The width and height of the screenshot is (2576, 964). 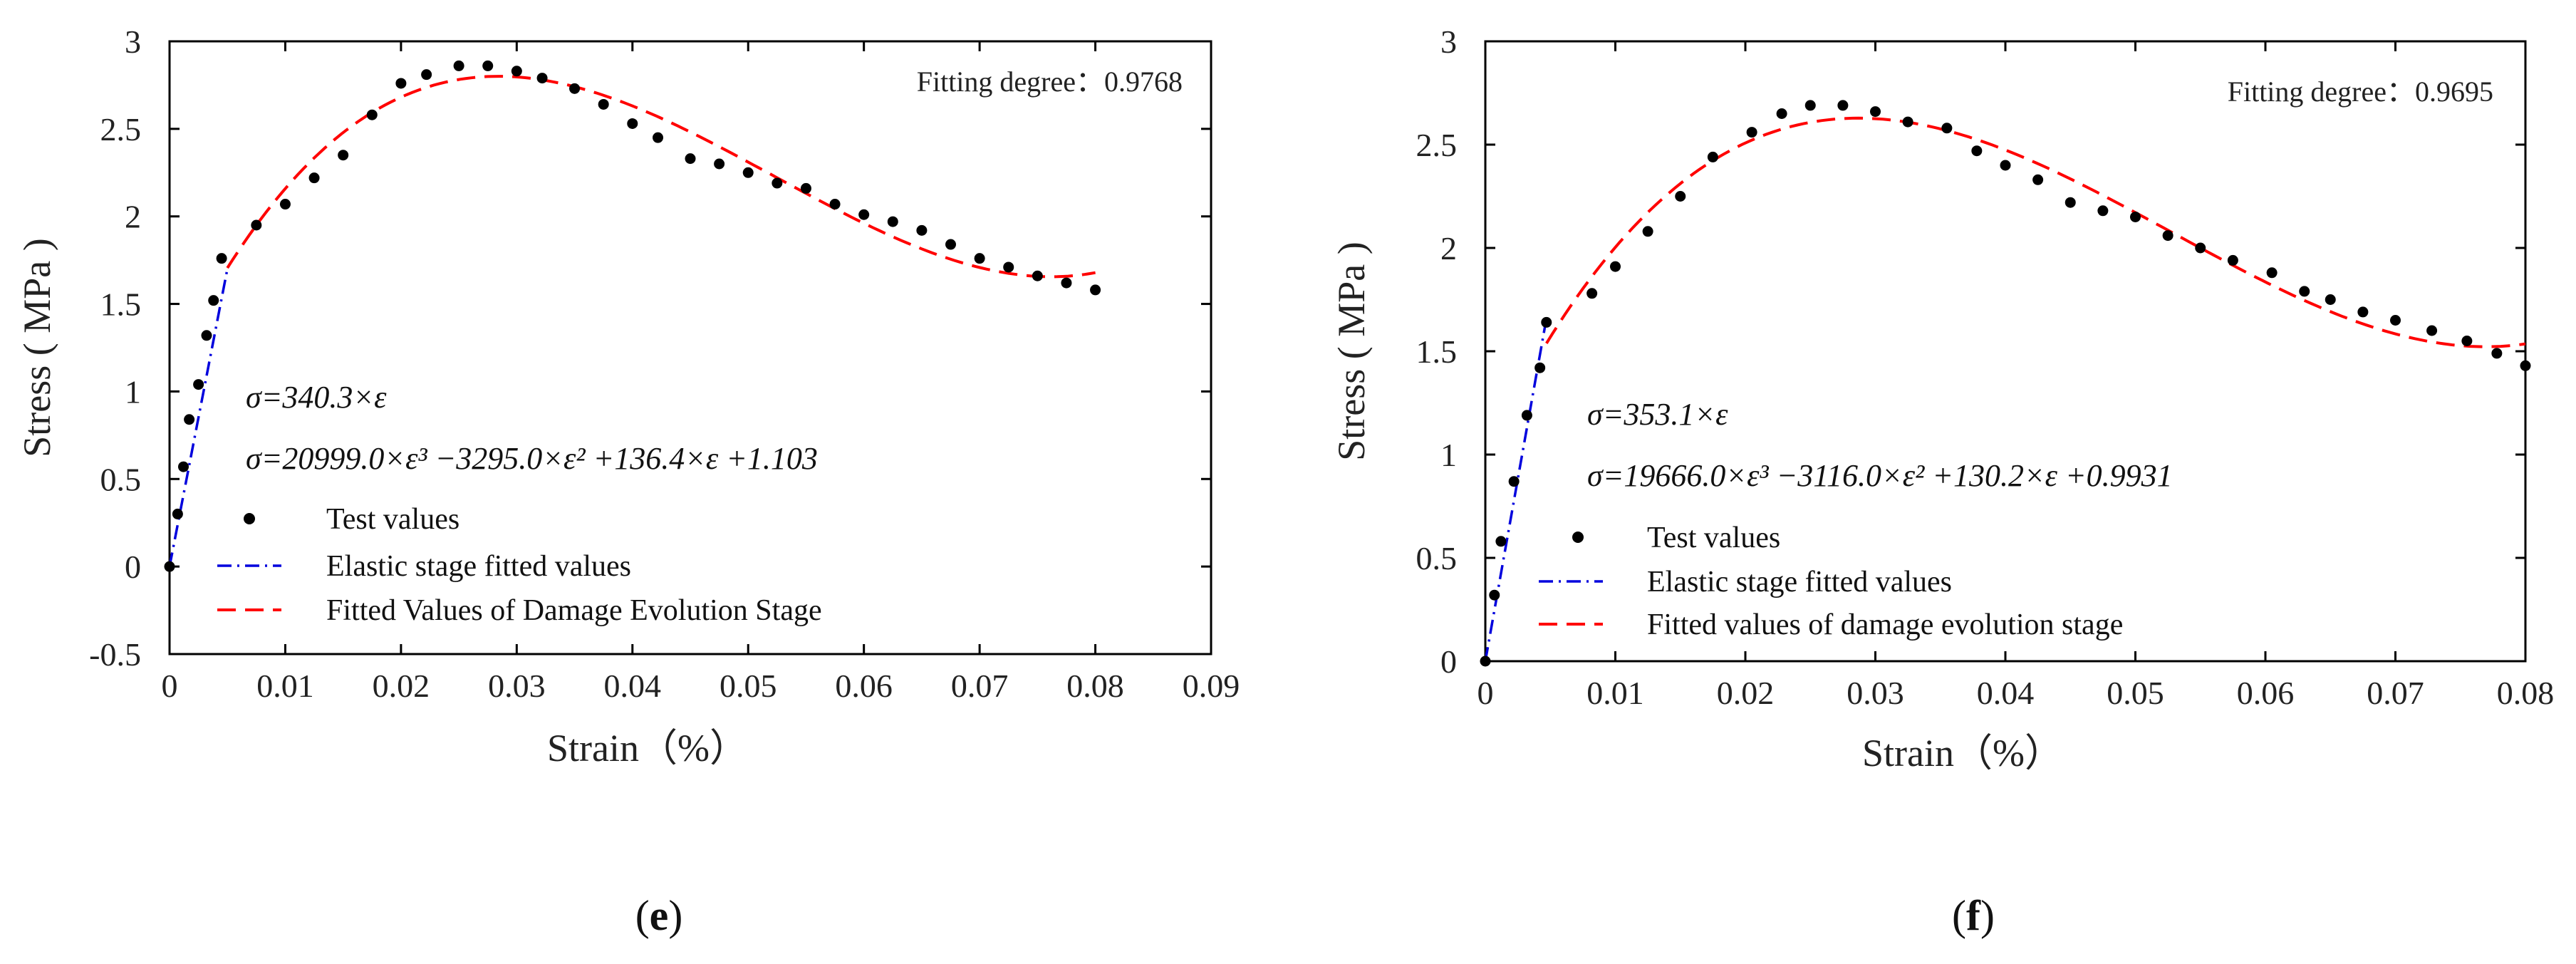 What do you see at coordinates (402, 686) in the screenshot?
I see `chart-e-x-tick-label: 0.02` at bounding box center [402, 686].